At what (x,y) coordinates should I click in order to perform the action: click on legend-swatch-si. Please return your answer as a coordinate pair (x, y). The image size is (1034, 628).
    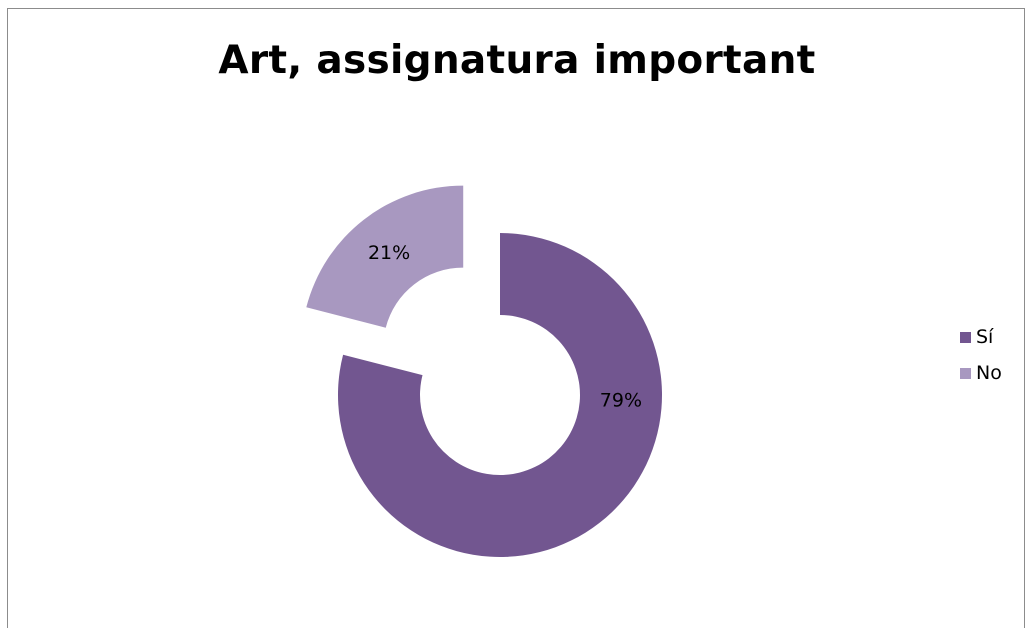
    Looking at the image, I should click on (965, 337).